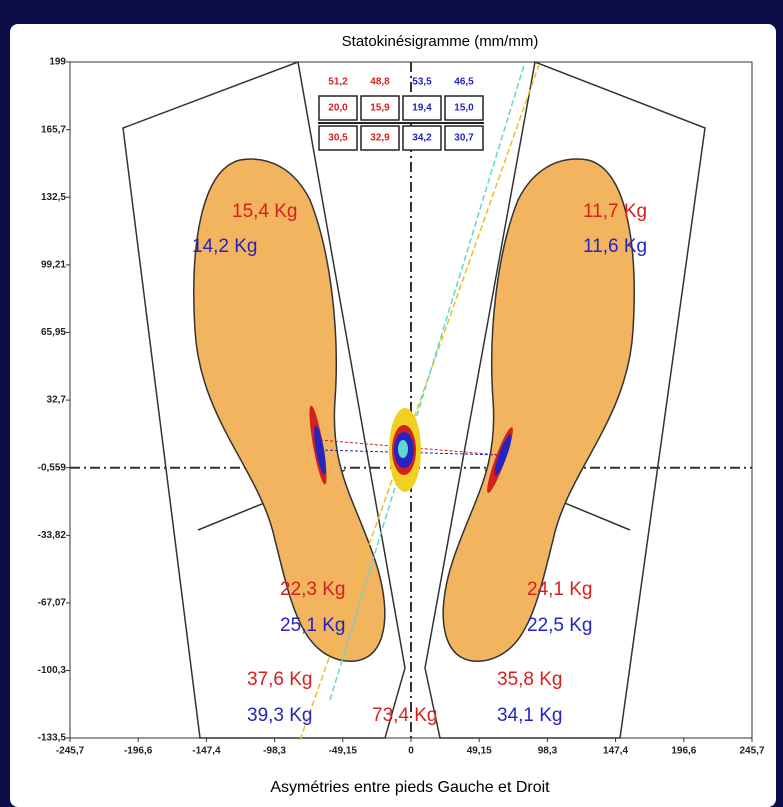 The width and height of the screenshot is (783, 807). I want to click on summary-value: 20,0, so click(338, 108).